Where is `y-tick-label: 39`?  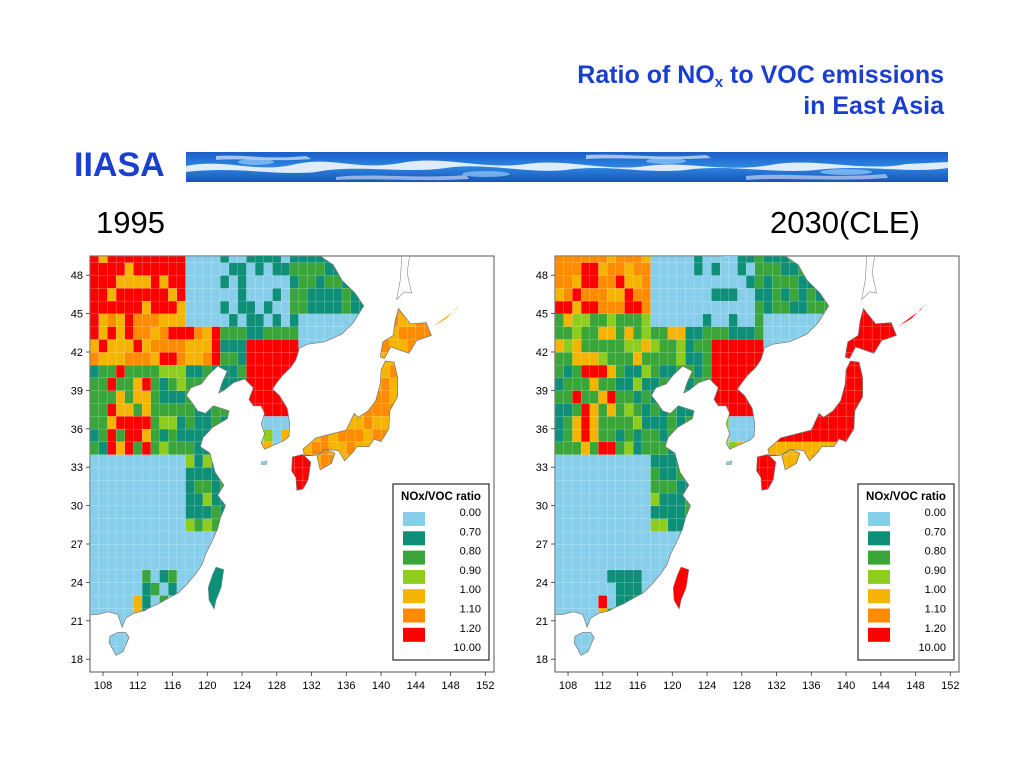 y-tick-label: 39 is located at coordinates (77, 391).